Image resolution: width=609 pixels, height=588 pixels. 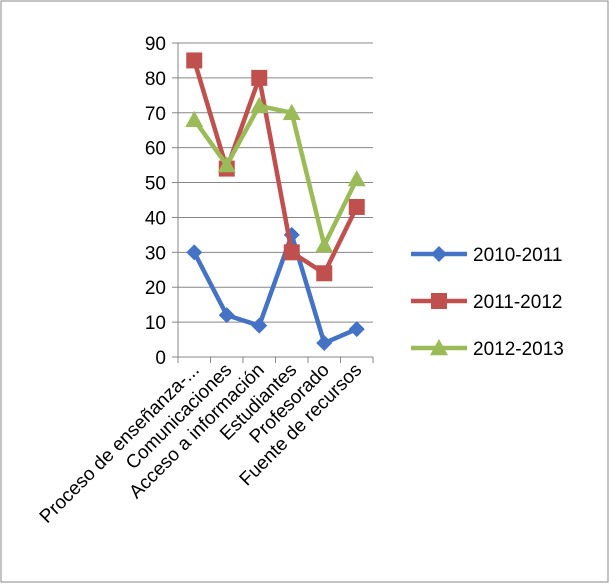 I want to click on y-tick-label: 30, so click(x=155, y=253).